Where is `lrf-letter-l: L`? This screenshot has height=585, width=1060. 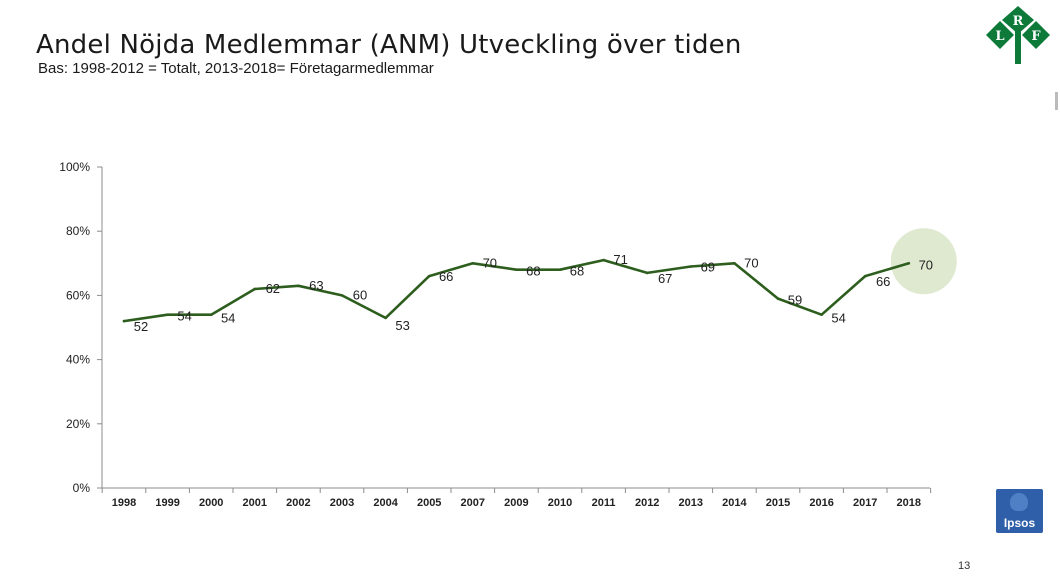
lrf-letter-l: L is located at coordinates (999, 36).